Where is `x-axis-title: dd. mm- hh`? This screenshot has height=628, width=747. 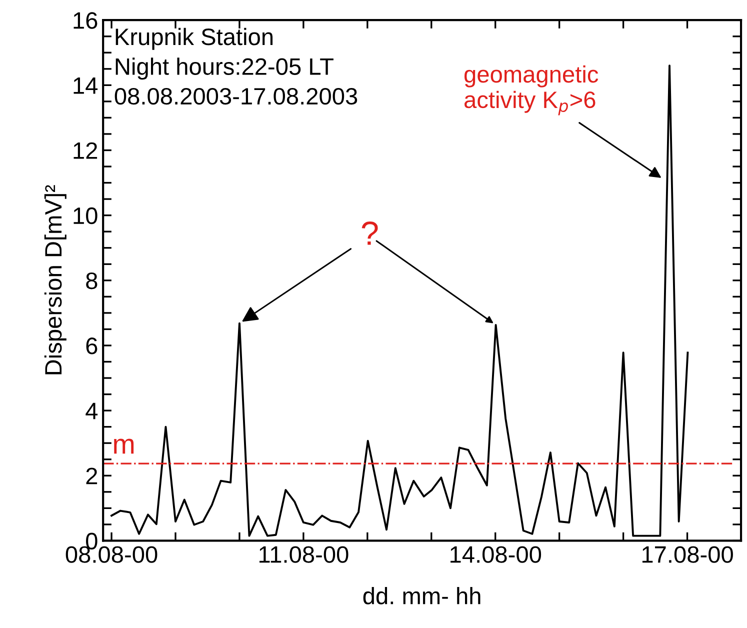
x-axis-title: dd. mm- hh is located at coordinates (421, 595).